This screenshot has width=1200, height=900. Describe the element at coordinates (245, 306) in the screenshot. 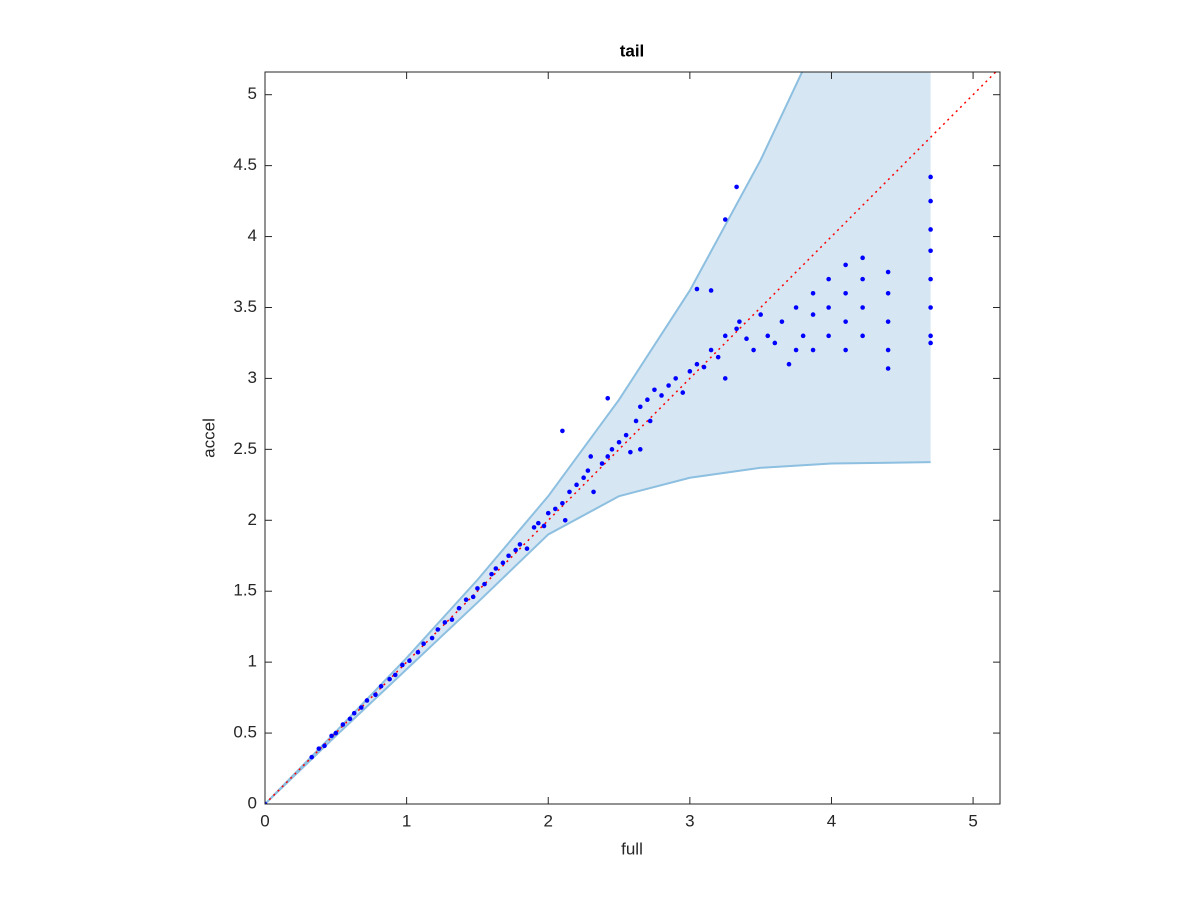

I see `y-tick-label: 3.5` at that location.